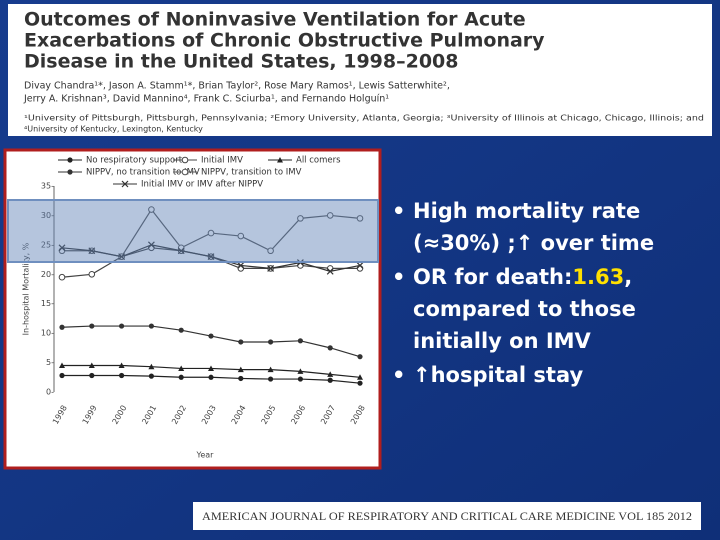 Image resolution: width=720 pixels, height=540 pixels. What do you see at coordinates (447, 516) in the screenshot?
I see `footer-panel` at bounding box center [447, 516].